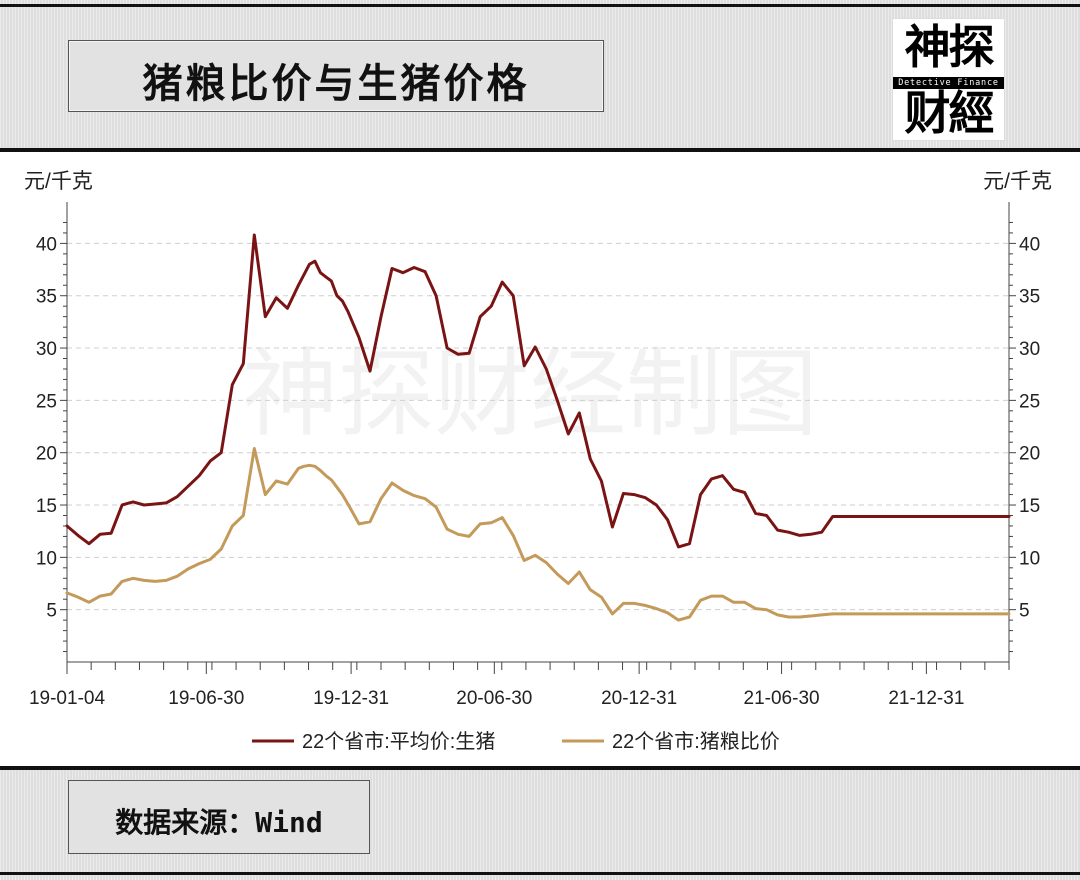  Describe the element at coordinates (949, 47) in the screenshot. I see `logo-line1: 神探` at that location.